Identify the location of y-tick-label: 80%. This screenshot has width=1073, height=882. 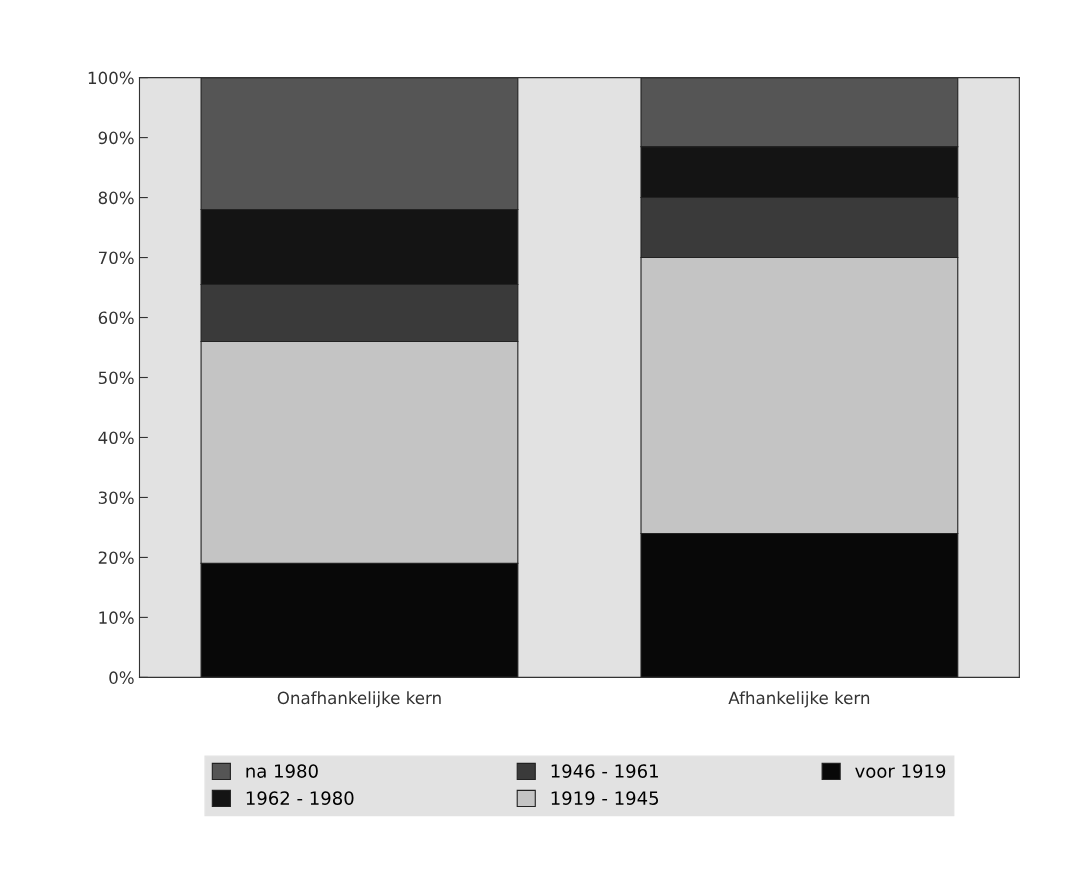
(116, 198).